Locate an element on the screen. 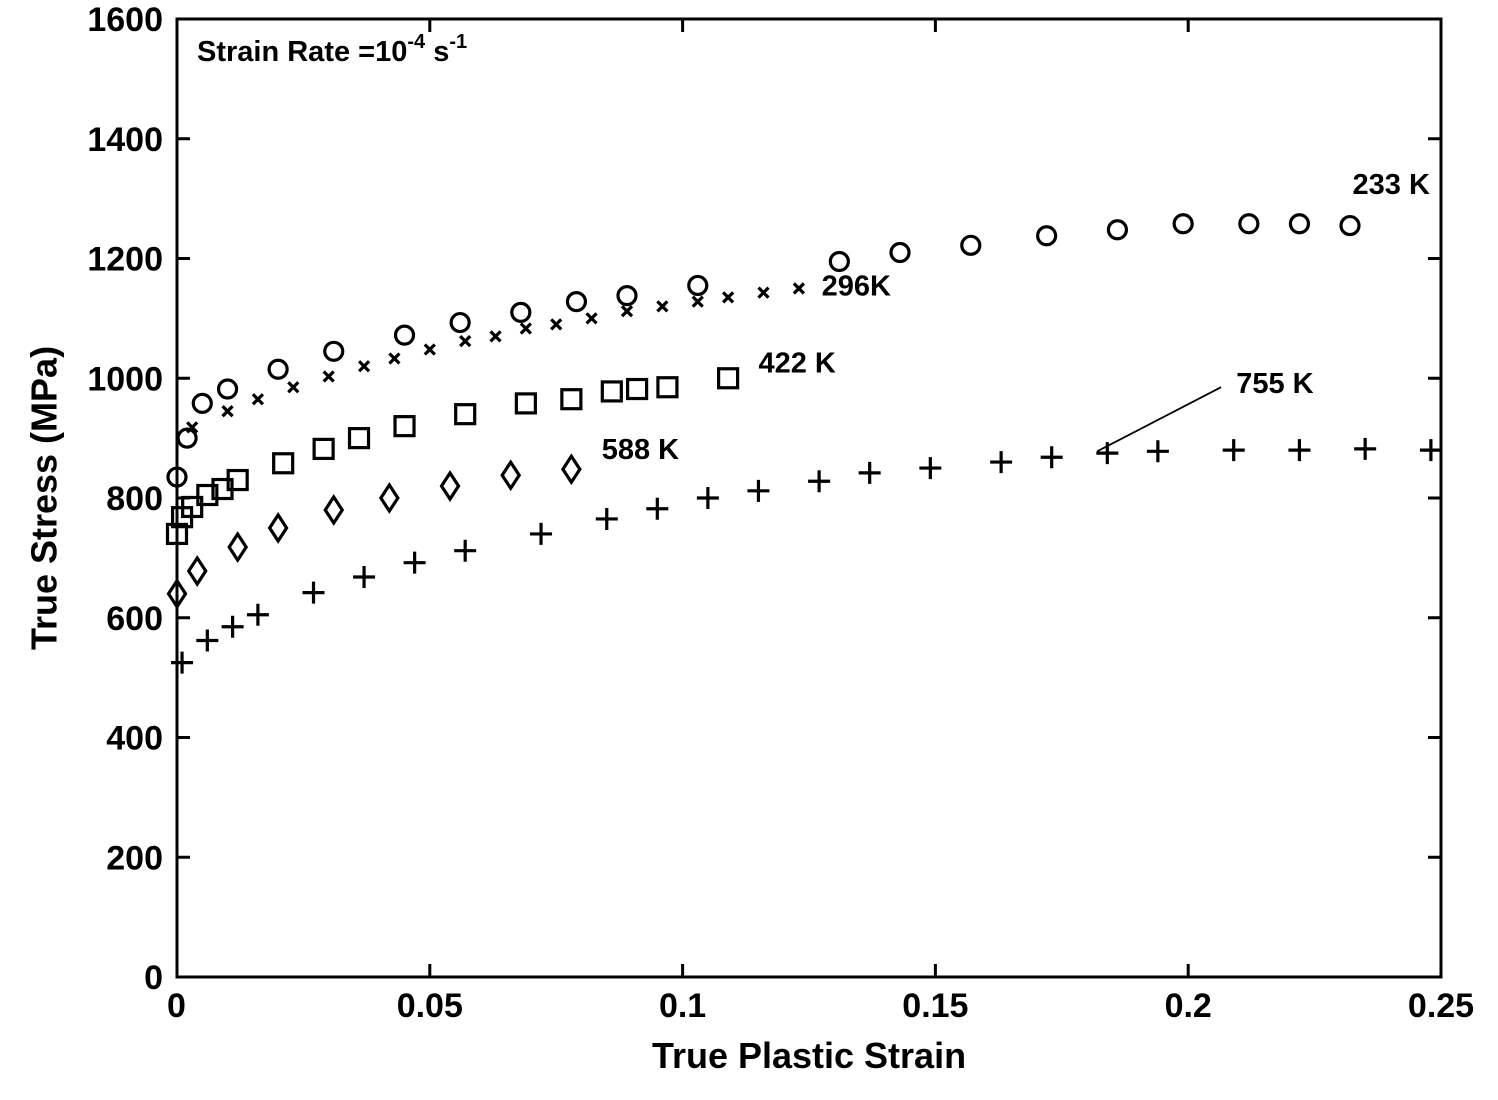 The height and width of the screenshot is (1100, 1498). x-tick-label: 0 is located at coordinates (176, 1006).